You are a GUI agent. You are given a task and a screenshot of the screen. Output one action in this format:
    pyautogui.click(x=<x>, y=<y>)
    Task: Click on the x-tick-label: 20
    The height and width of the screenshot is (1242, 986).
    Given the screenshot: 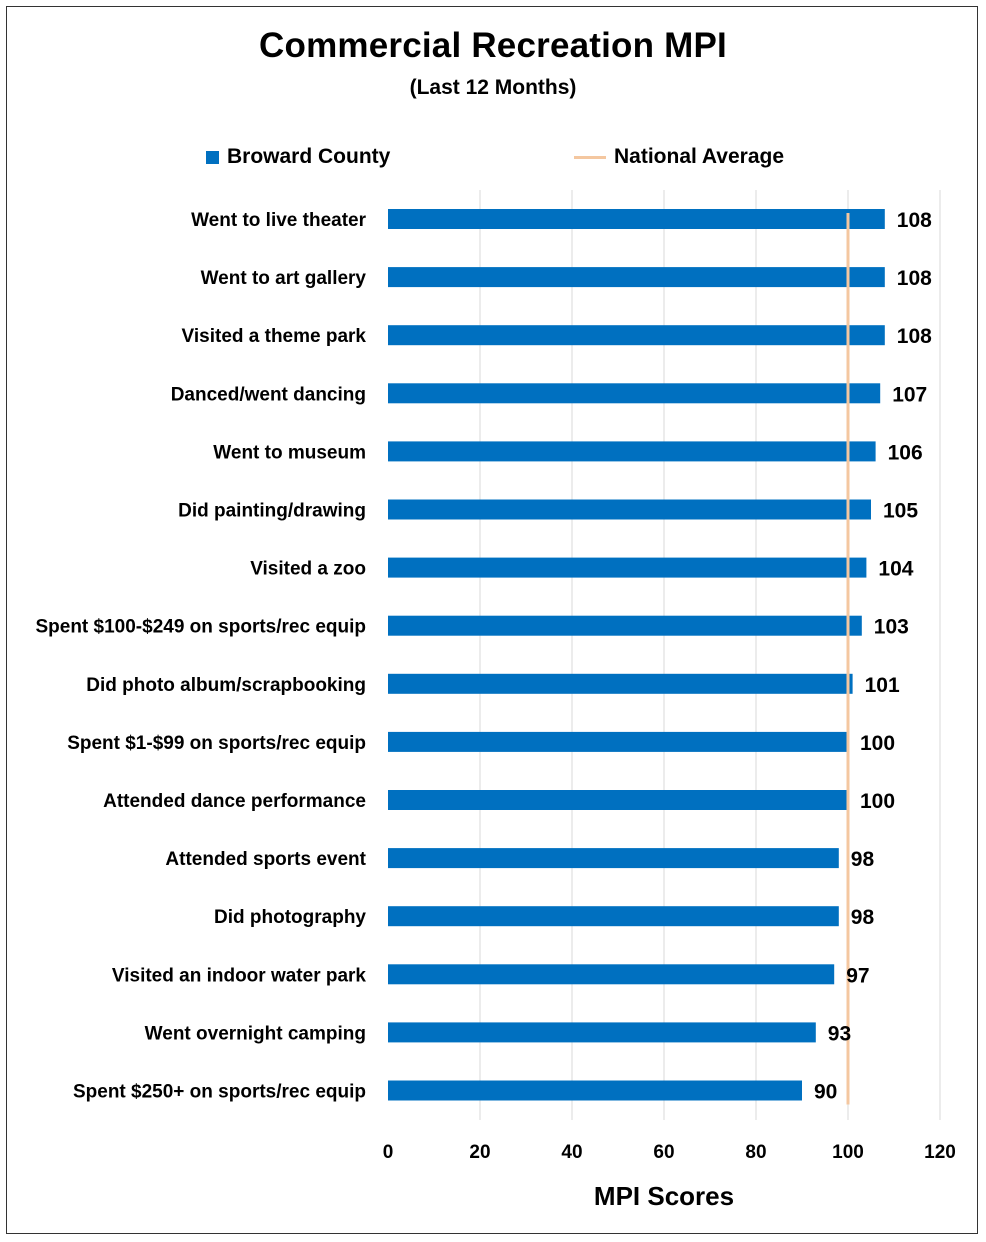 What is the action you would take?
    pyautogui.click(x=479, y=1152)
    